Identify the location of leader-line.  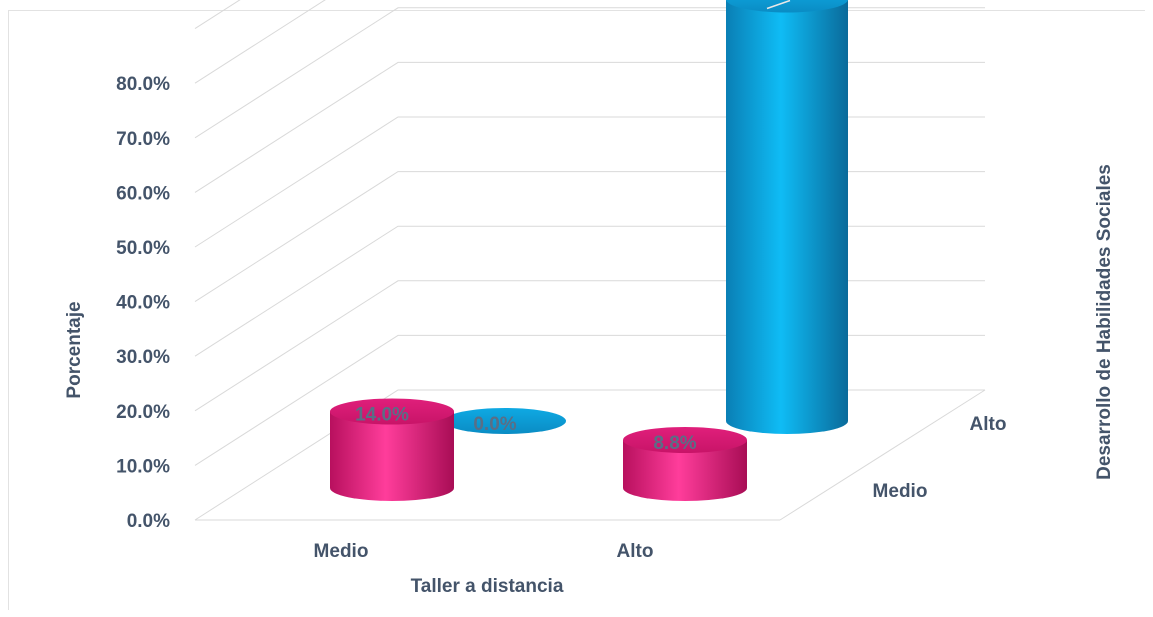
(778, 5).